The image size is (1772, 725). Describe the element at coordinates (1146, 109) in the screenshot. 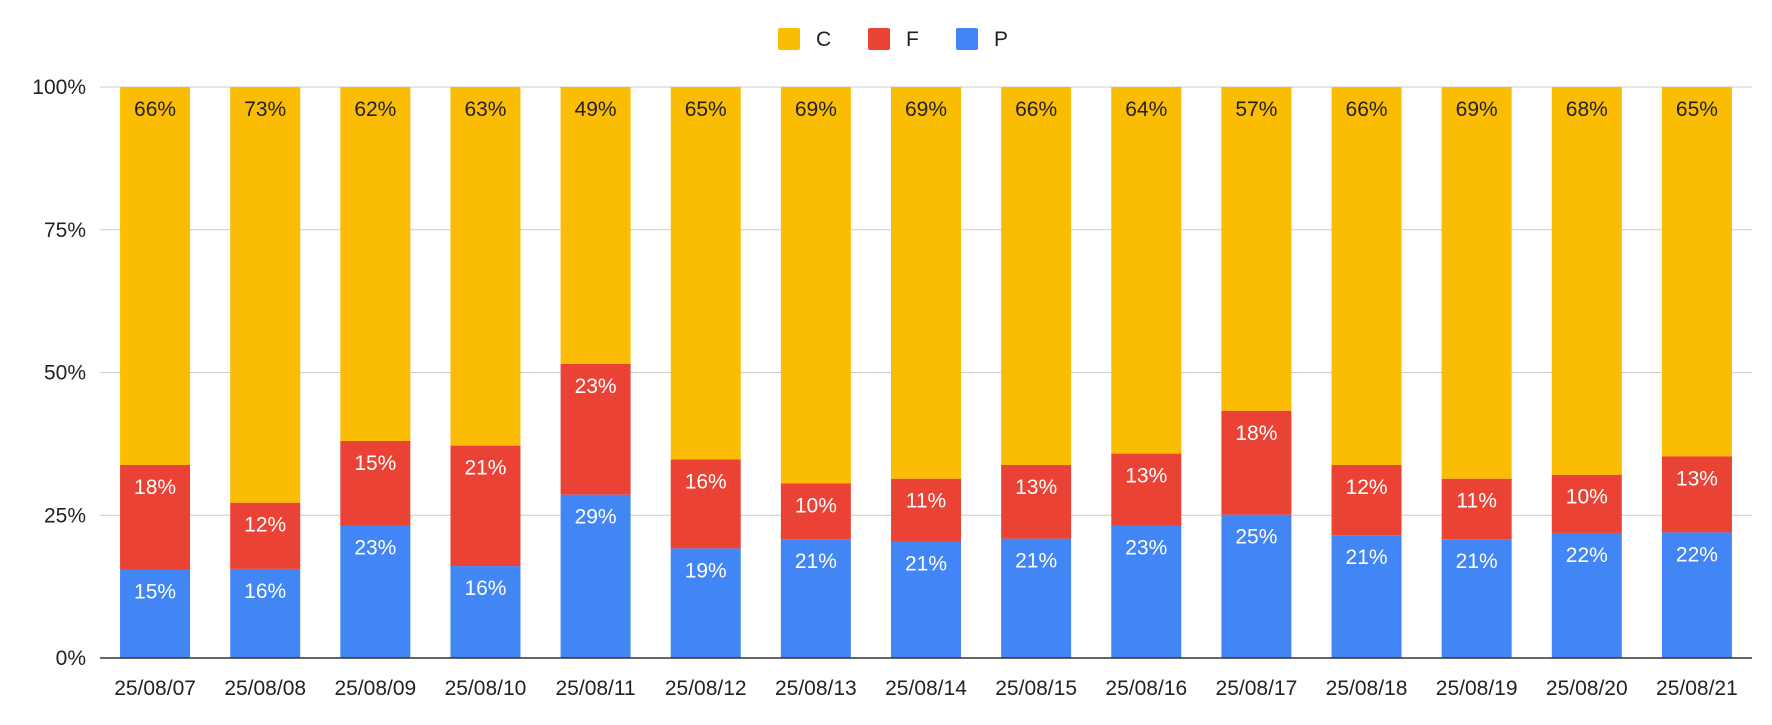

I see `data-label-C: 64%` at that location.